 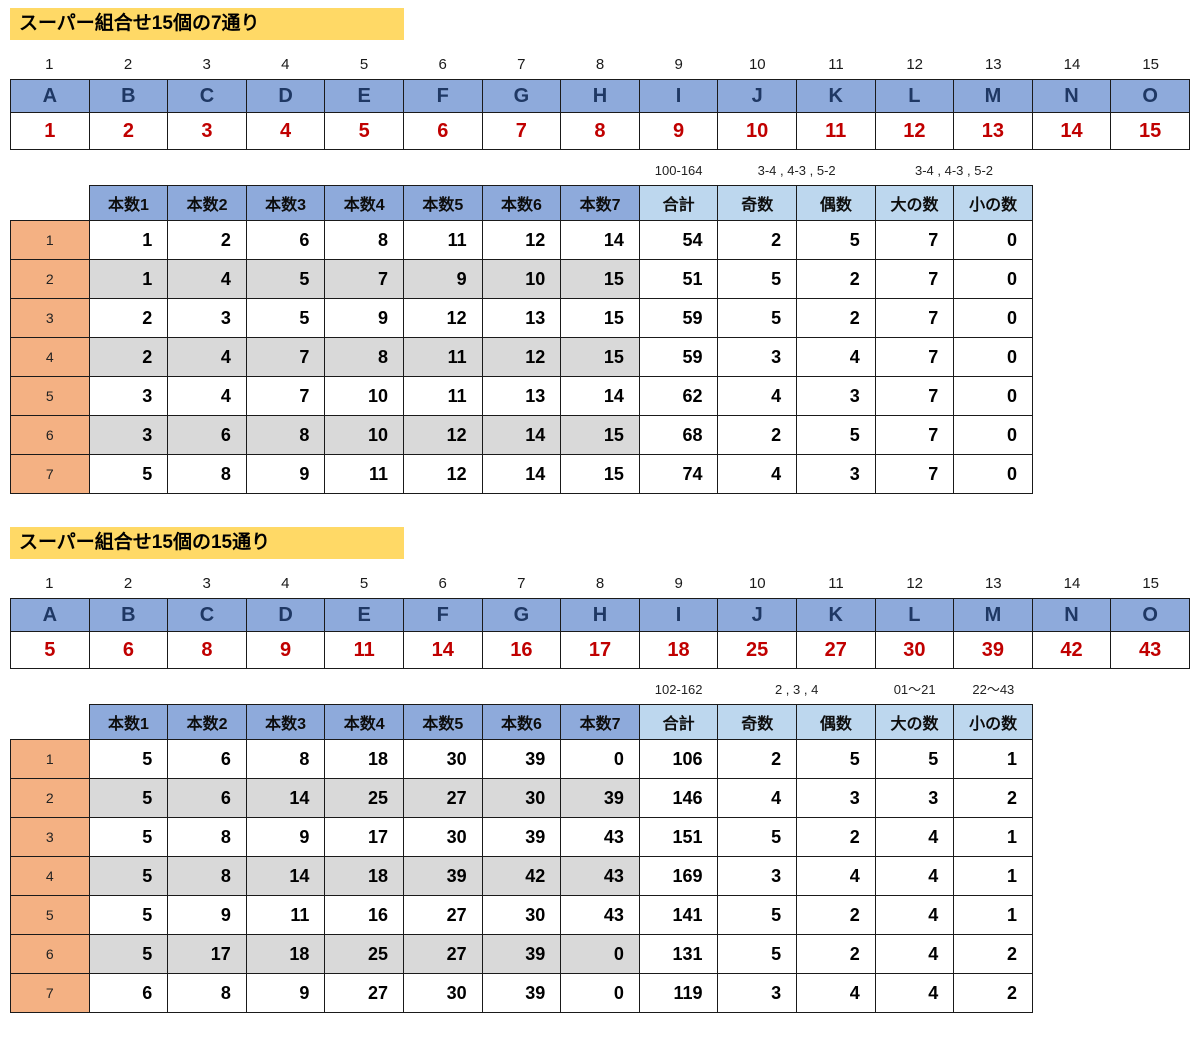 I want to click on stat-cell: 51, so click(x=678, y=279).